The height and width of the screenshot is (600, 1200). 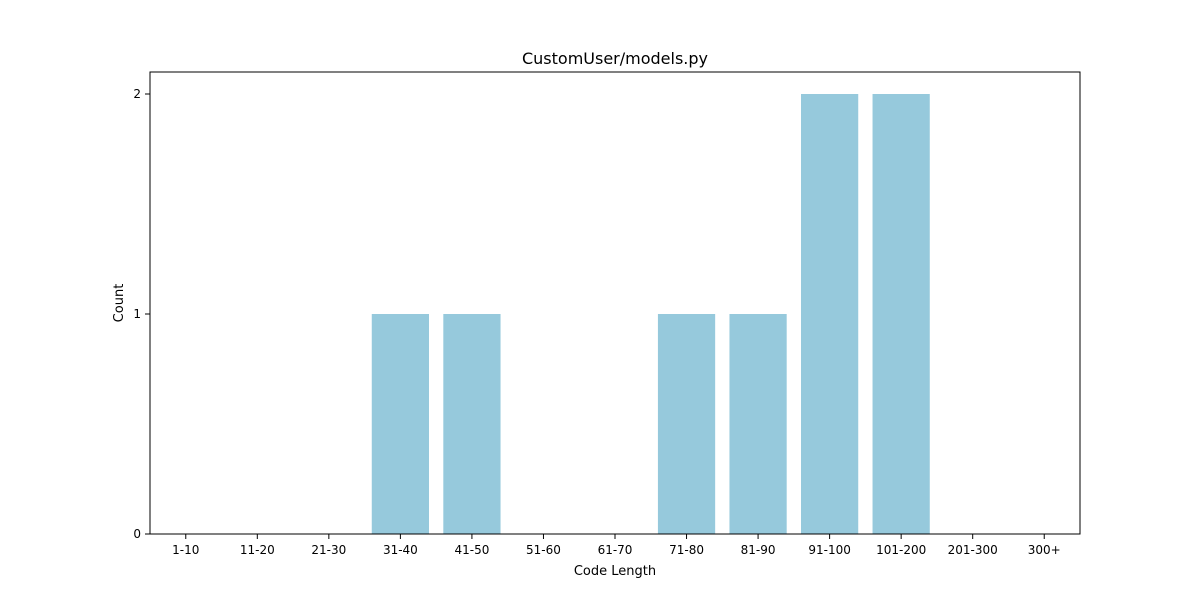 What do you see at coordinates (141, 314) in the screenshot?
I see `y-ticks-group: 0 1 2` at bounding box center [141, 314].